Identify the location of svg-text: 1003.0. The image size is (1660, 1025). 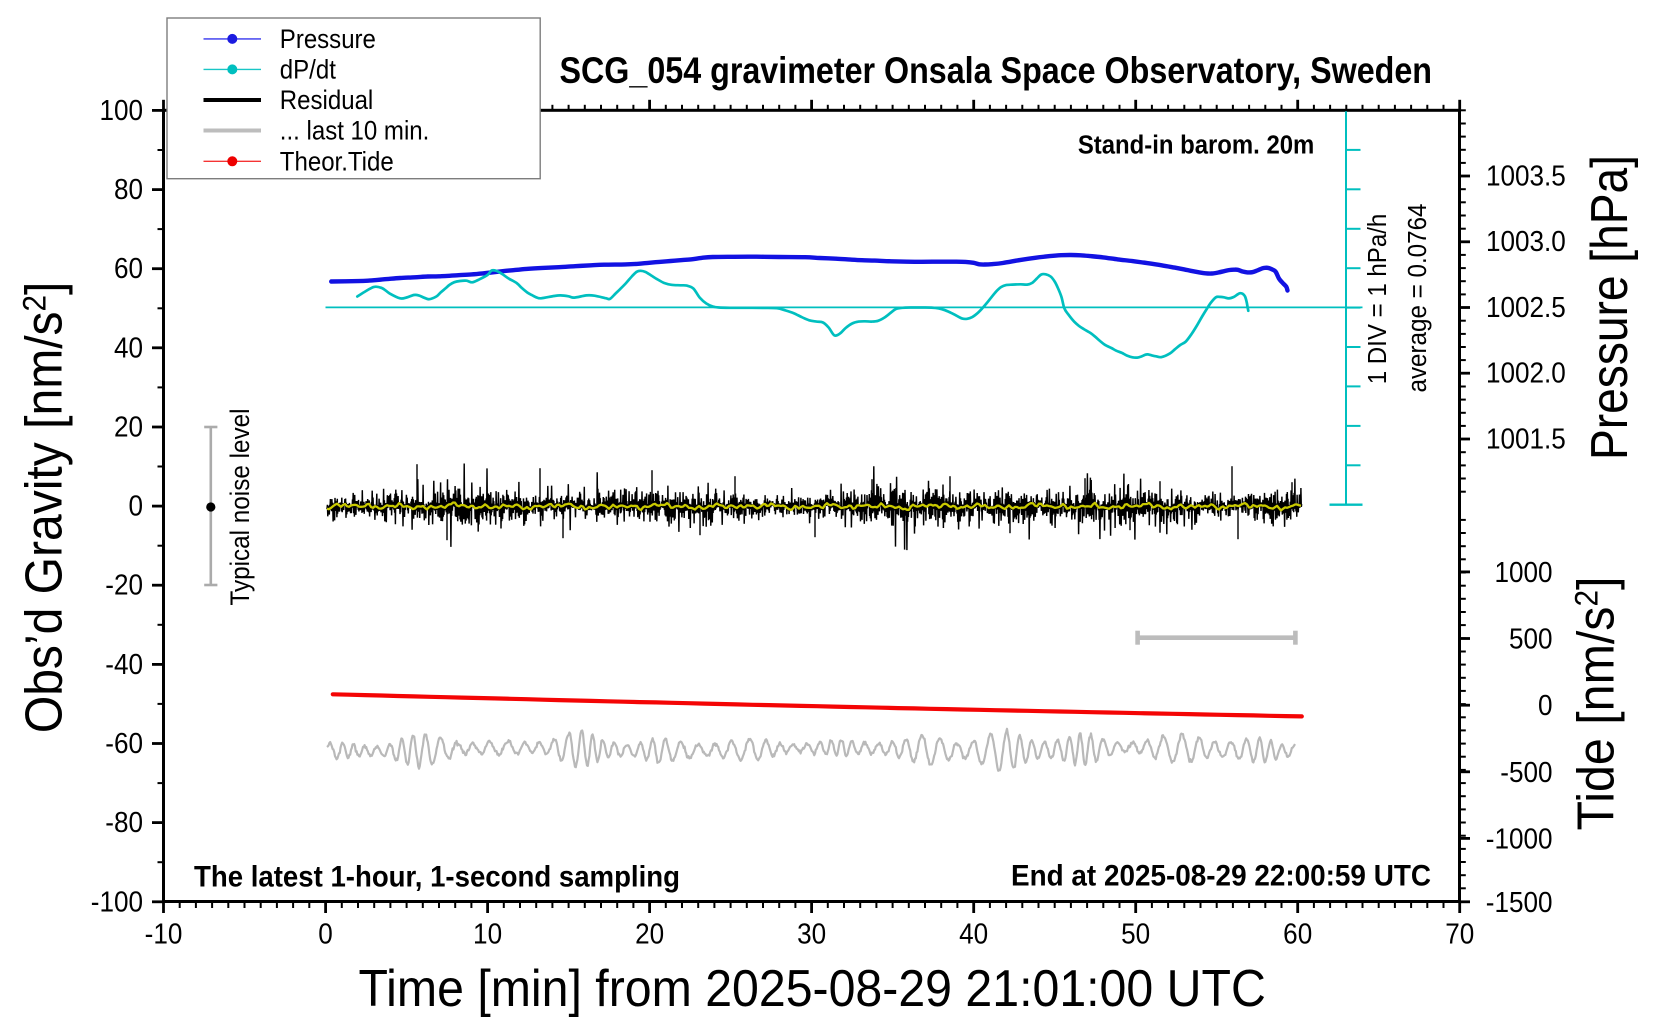
(1526, 241).